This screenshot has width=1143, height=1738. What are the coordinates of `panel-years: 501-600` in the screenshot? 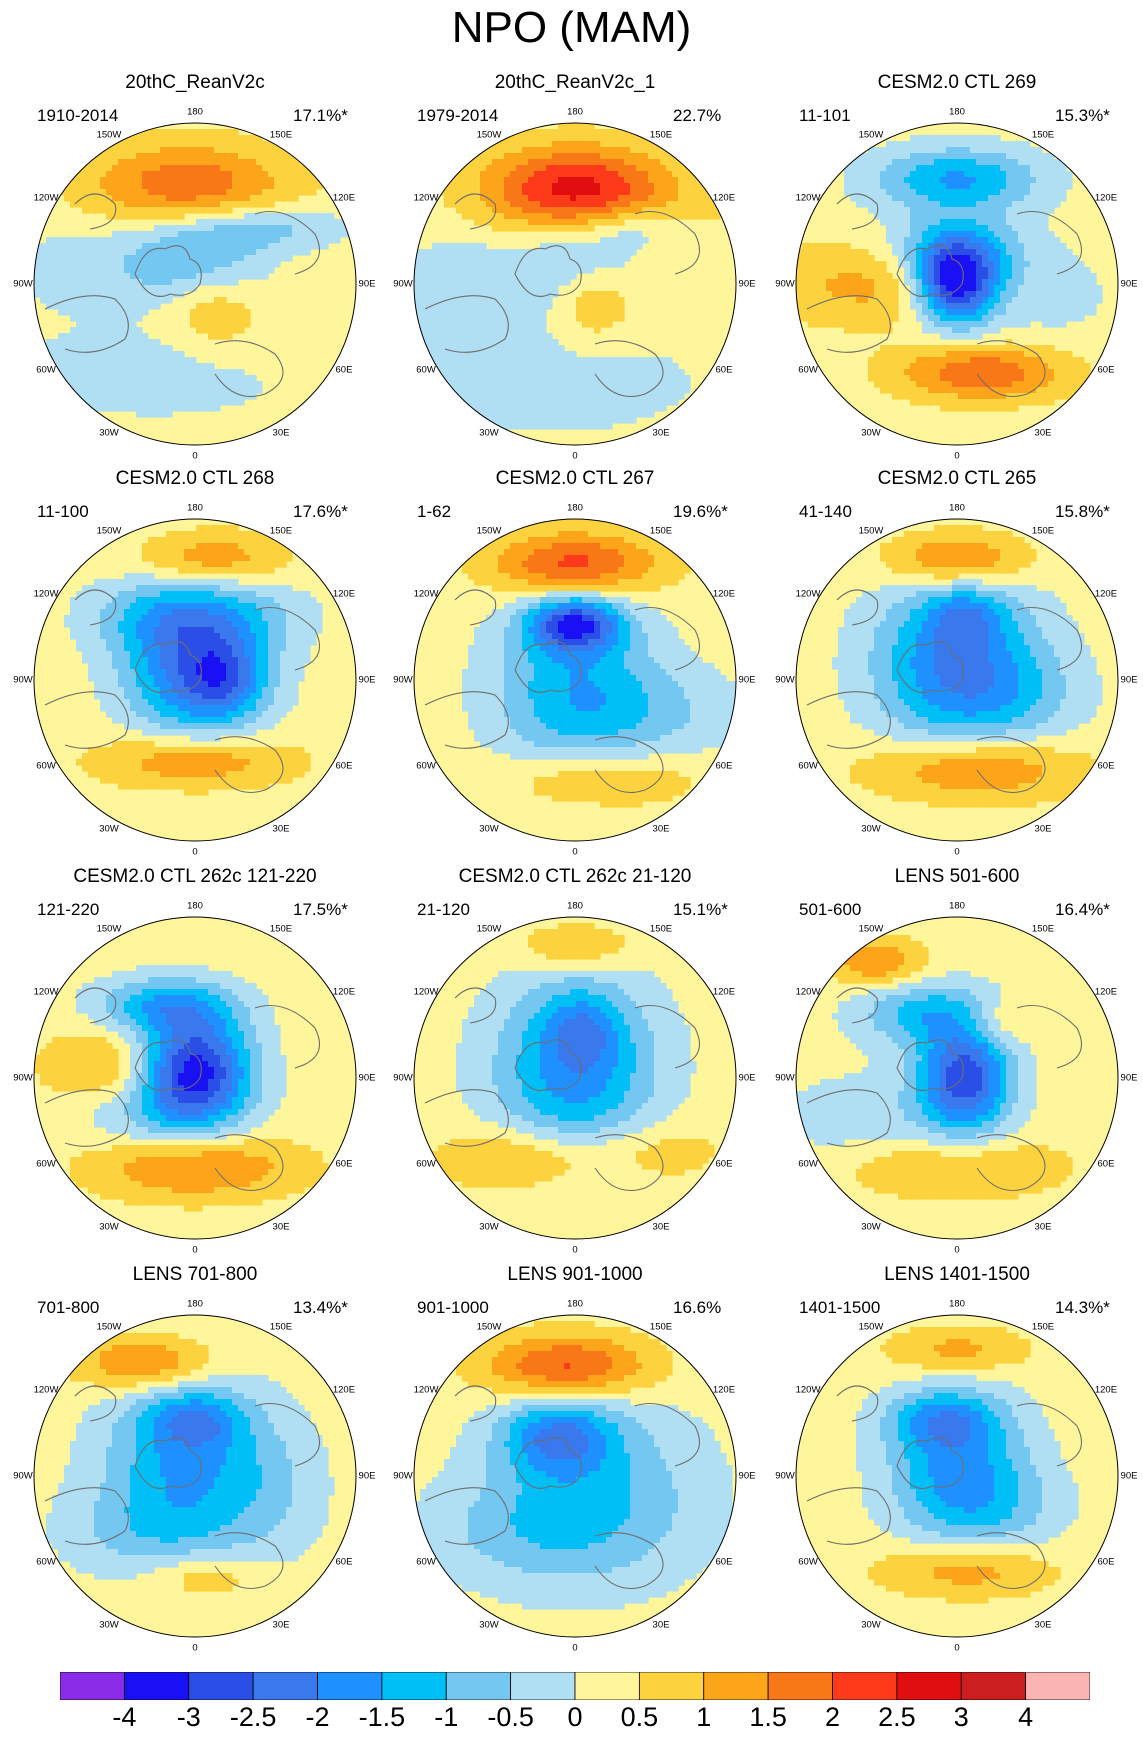 It's located at (830, 909).